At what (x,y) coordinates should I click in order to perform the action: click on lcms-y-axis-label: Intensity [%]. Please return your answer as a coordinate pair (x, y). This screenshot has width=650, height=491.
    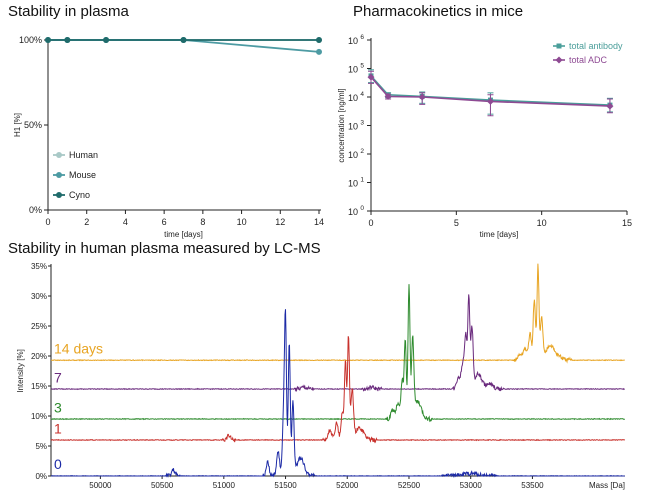
    Looking at the image, I should click on (20, 371).